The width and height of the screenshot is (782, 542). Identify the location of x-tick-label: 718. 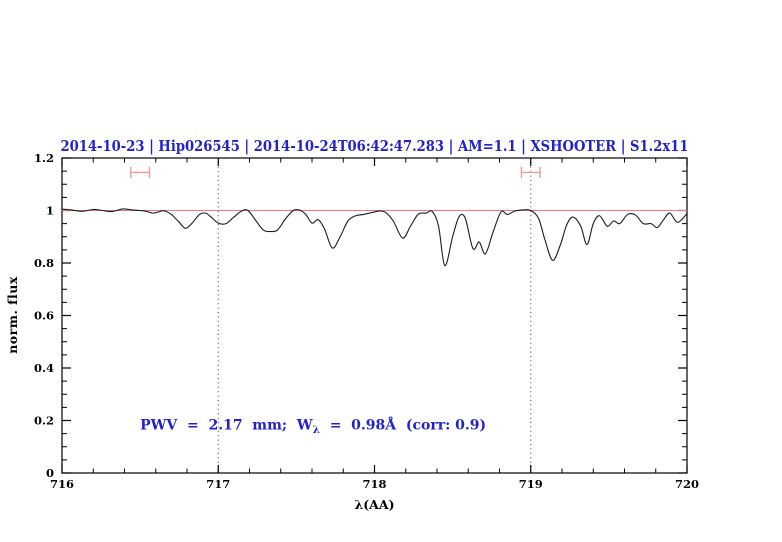
(374, 484).